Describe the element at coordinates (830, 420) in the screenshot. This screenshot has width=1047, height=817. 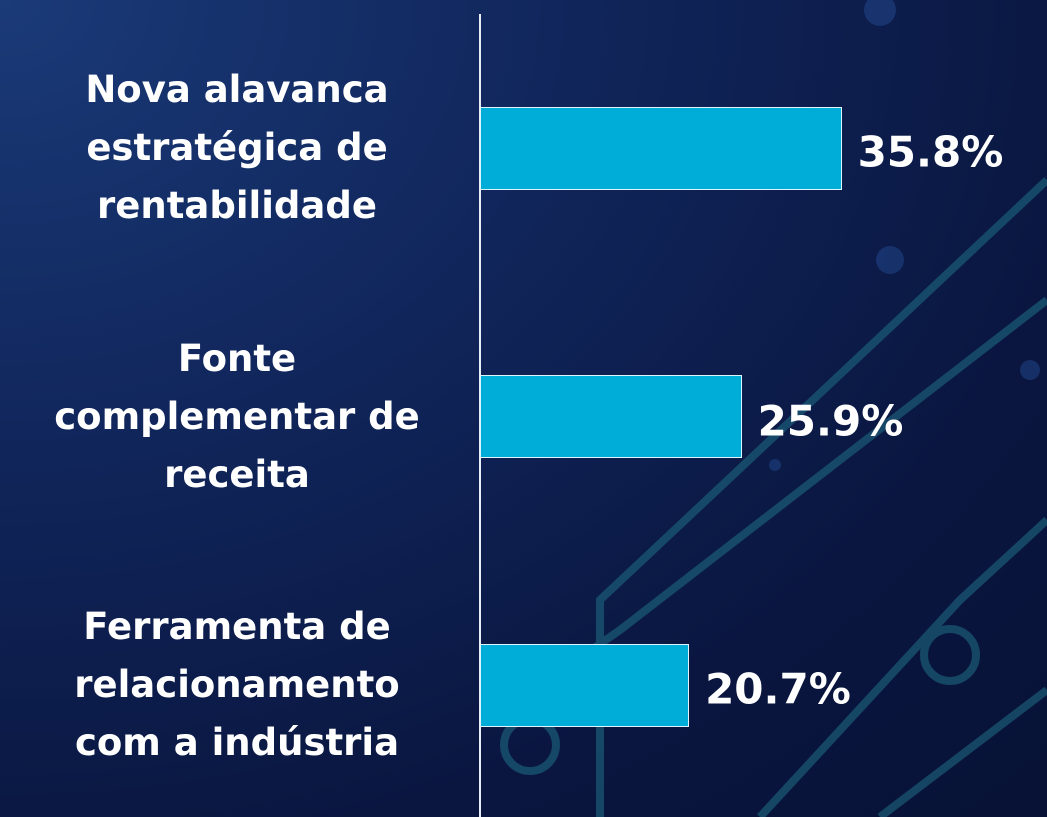
I see `value-label: 25.9%` at that location.